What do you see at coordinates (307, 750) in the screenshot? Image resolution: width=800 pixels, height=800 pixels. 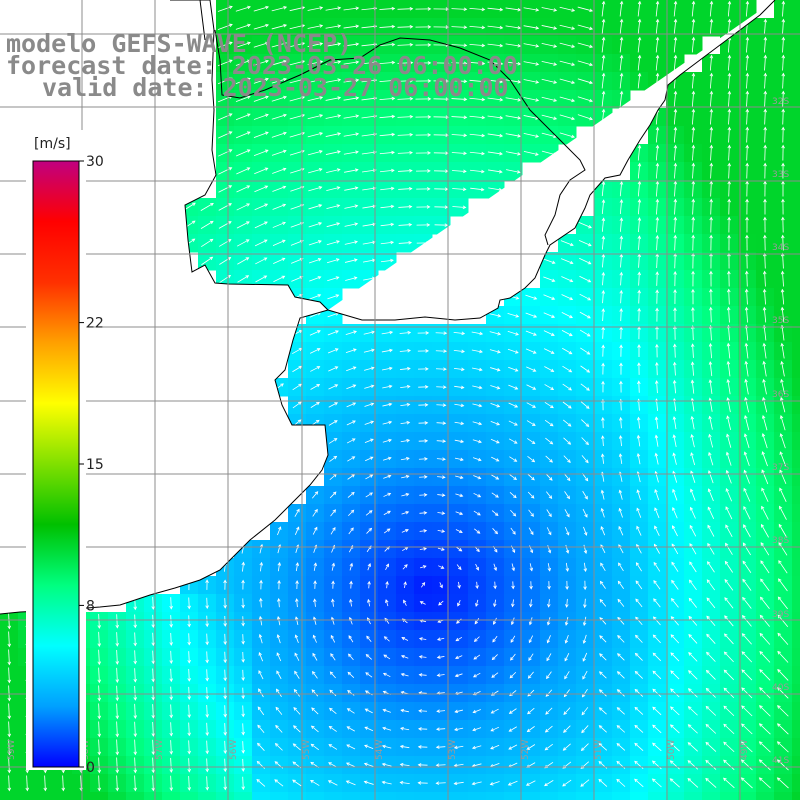 I see `lon-label: 55W` at bounding box center [307, 750].